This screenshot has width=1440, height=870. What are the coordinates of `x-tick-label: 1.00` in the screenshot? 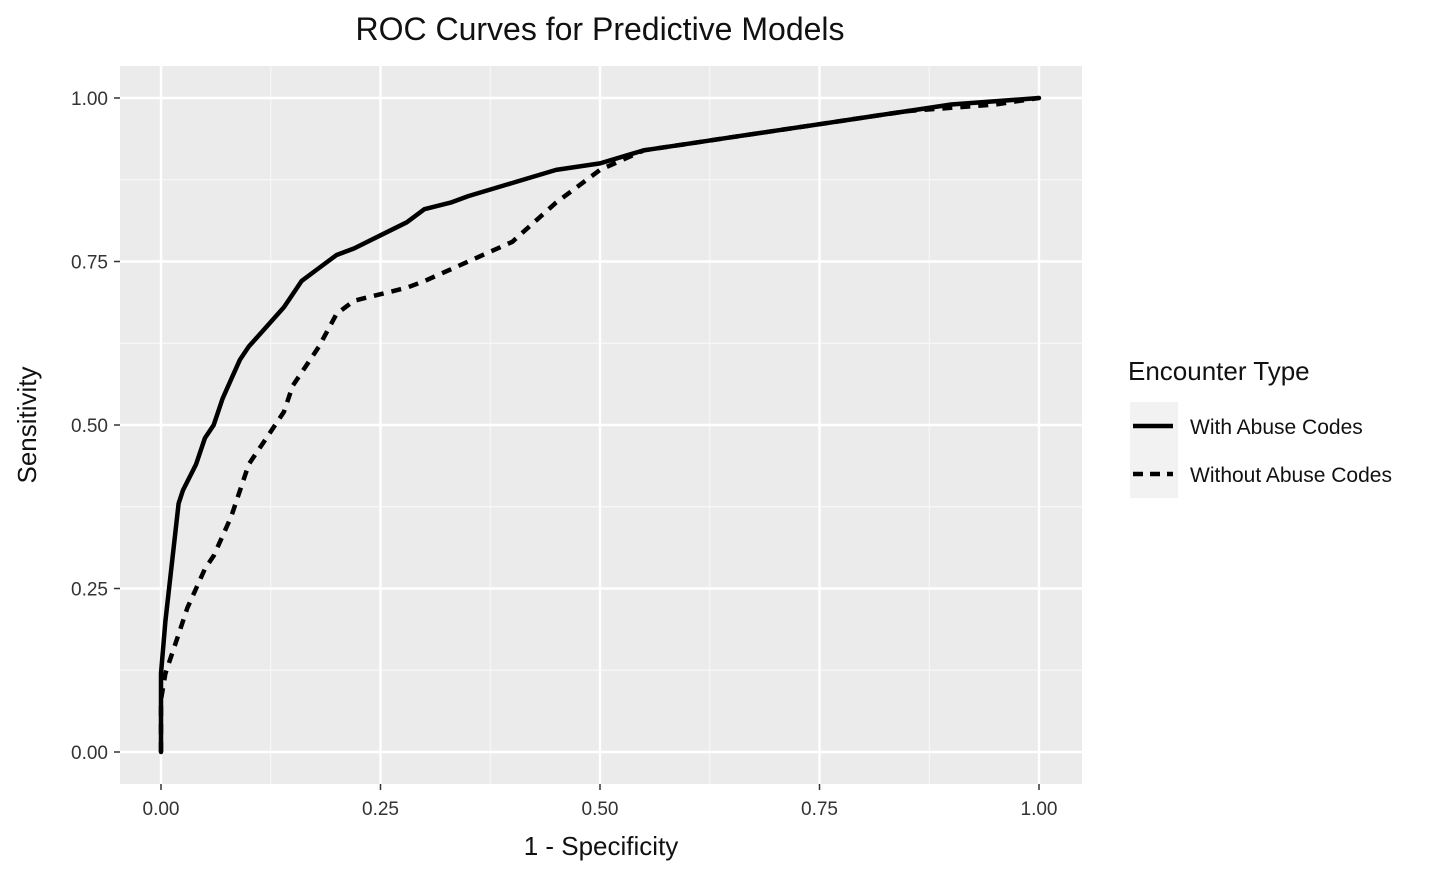 It's located at (1039, 809).